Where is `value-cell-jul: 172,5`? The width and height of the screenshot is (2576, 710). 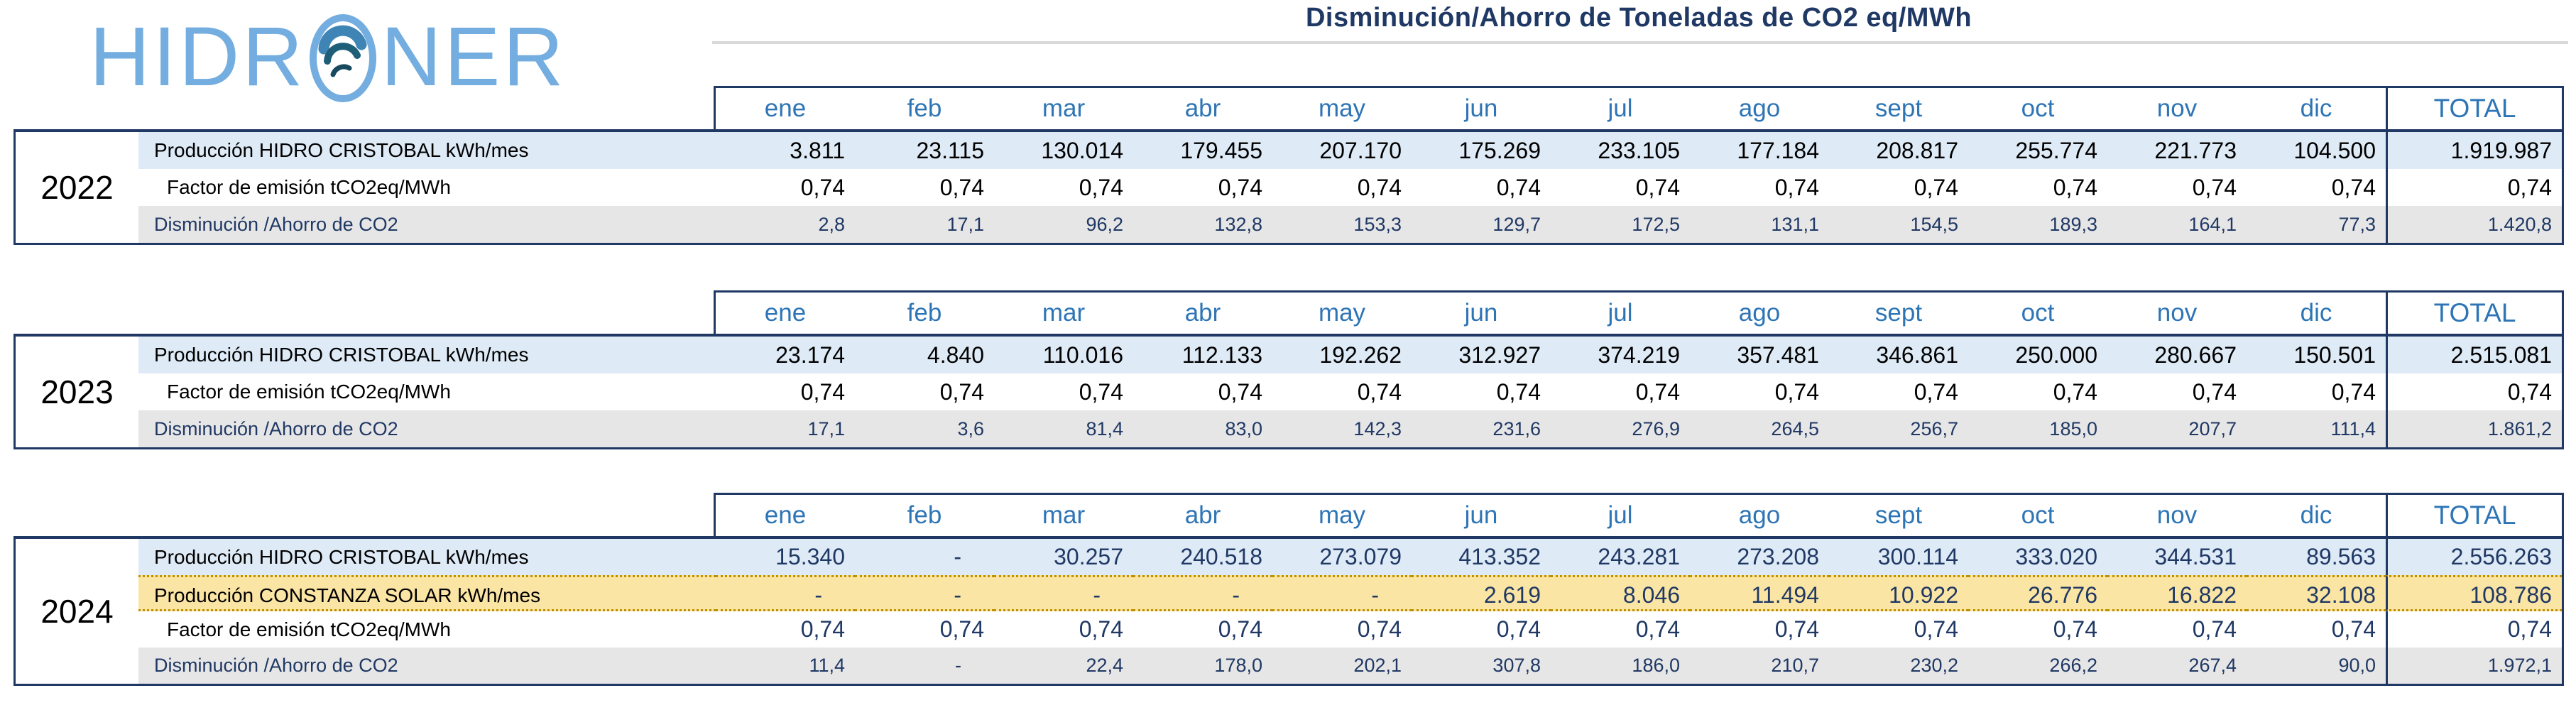
value-cell-jul: 172,5 is located at coordinates (1620, 224).